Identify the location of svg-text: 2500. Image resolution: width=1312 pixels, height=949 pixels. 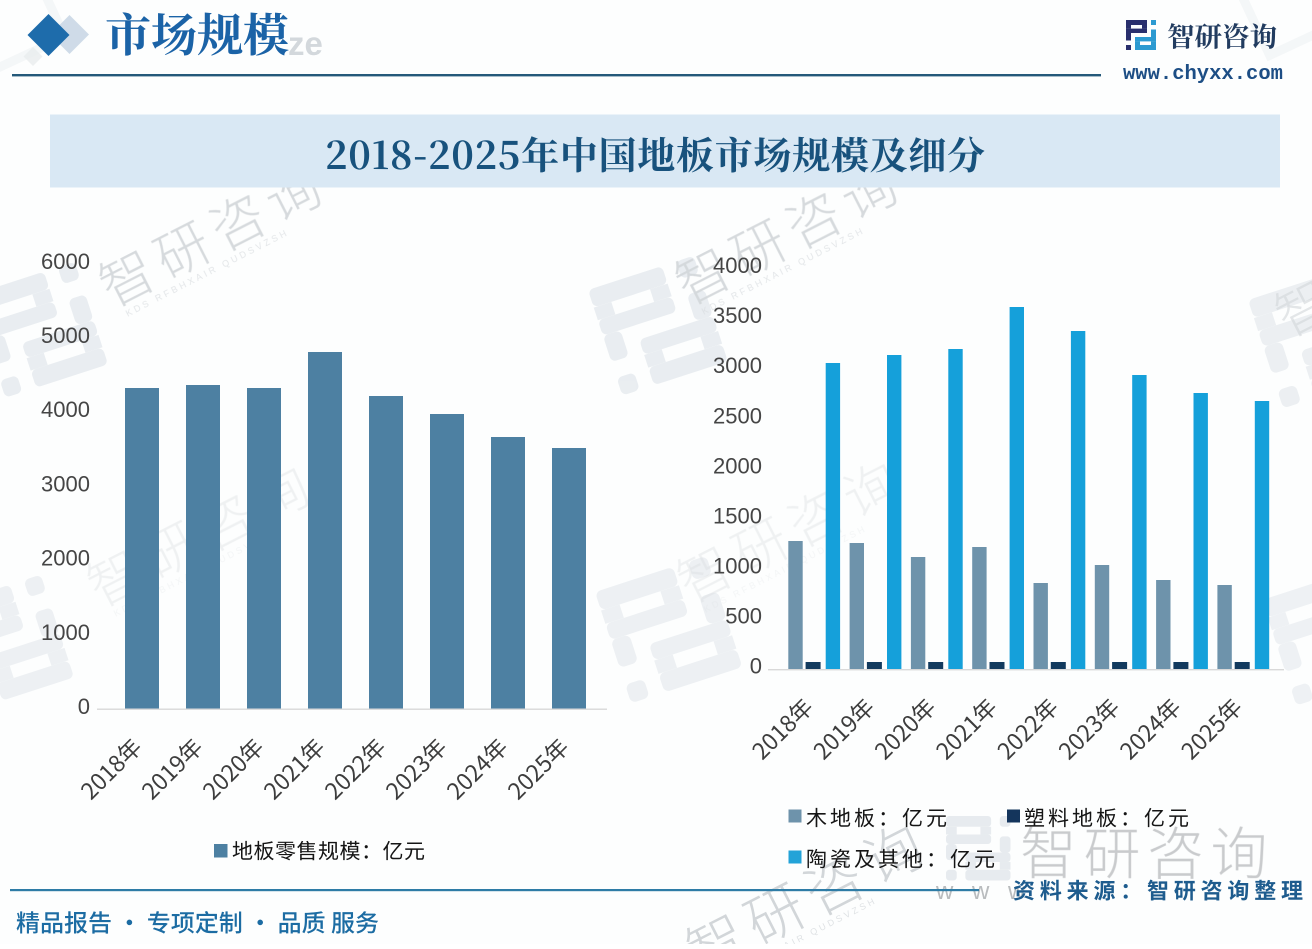
(737, 415).